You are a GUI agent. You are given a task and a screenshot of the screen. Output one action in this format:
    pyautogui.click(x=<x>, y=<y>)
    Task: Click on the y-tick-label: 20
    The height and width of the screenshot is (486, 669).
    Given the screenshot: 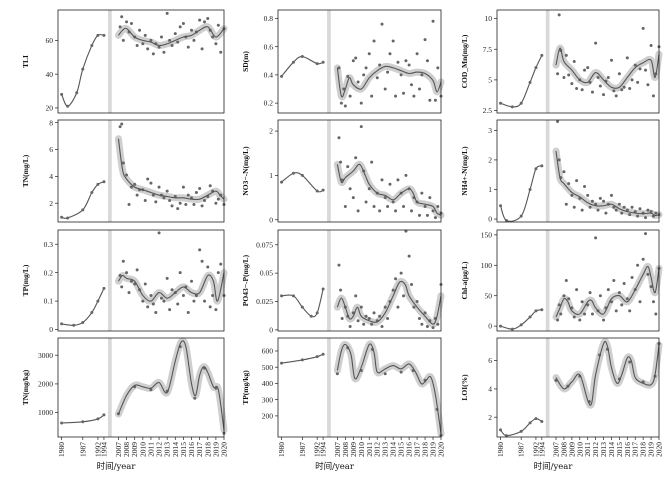 What is the action you would take?
    pyautogui.click(x=50, y=108)
    